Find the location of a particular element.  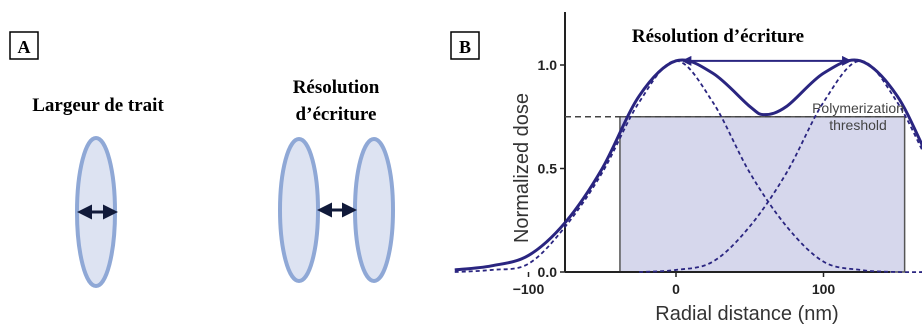

panel-b-label-box is located at coordinates (465, 45).